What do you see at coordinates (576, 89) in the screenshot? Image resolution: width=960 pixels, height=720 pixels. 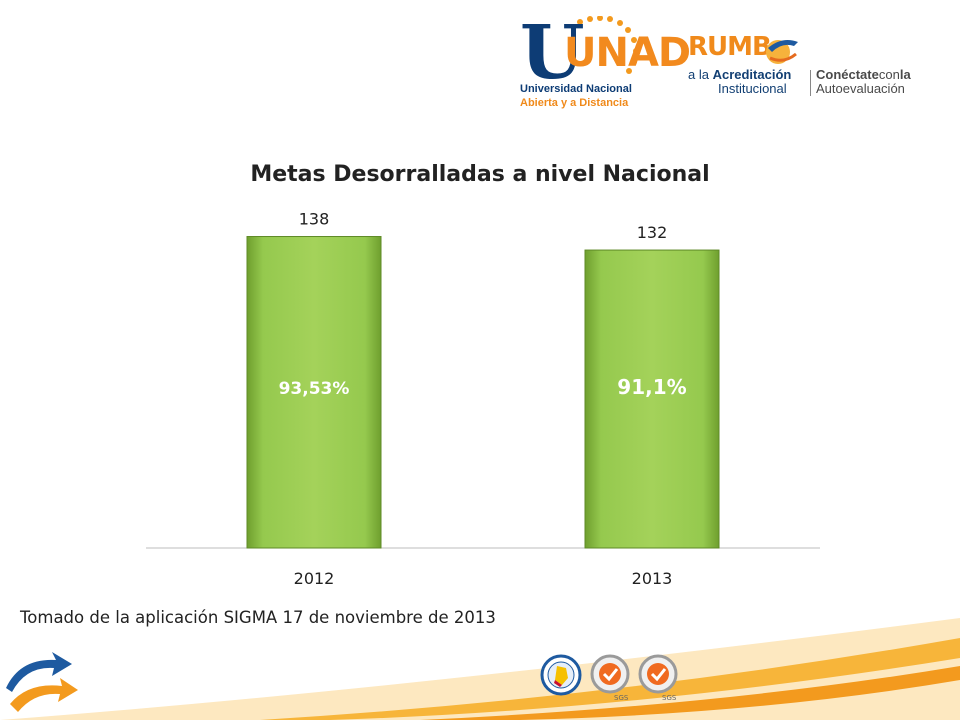 I see `unad-subtitle-line1: Universidad Nacional` at bounding box center [576, 89].